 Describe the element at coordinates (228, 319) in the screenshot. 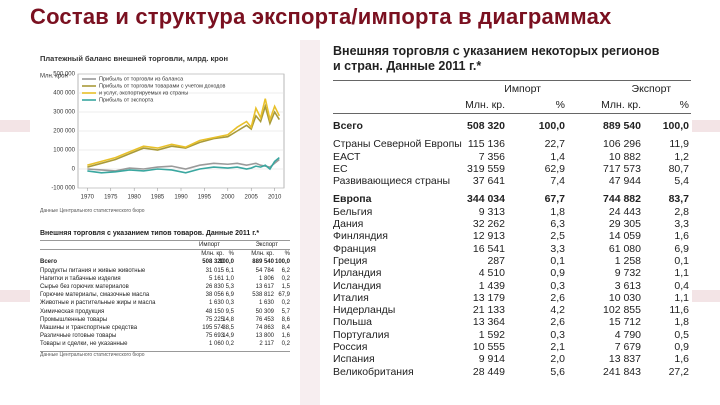

I see `cell-value: 14,8` at that location.